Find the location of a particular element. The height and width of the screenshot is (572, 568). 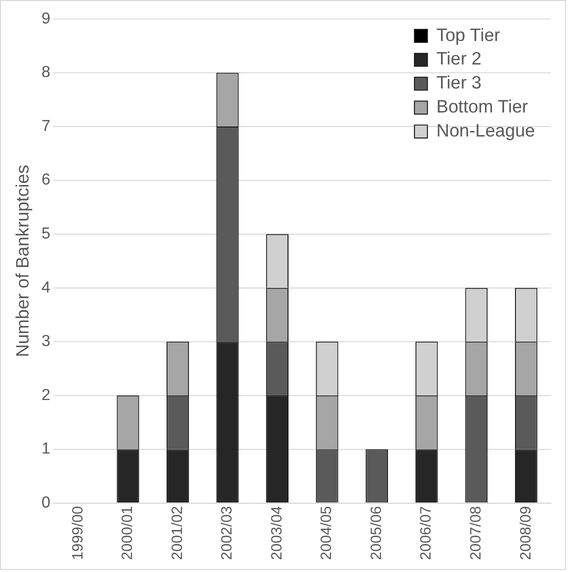

x-tick-label: 2005/06 is located at coordinates (376, 533).